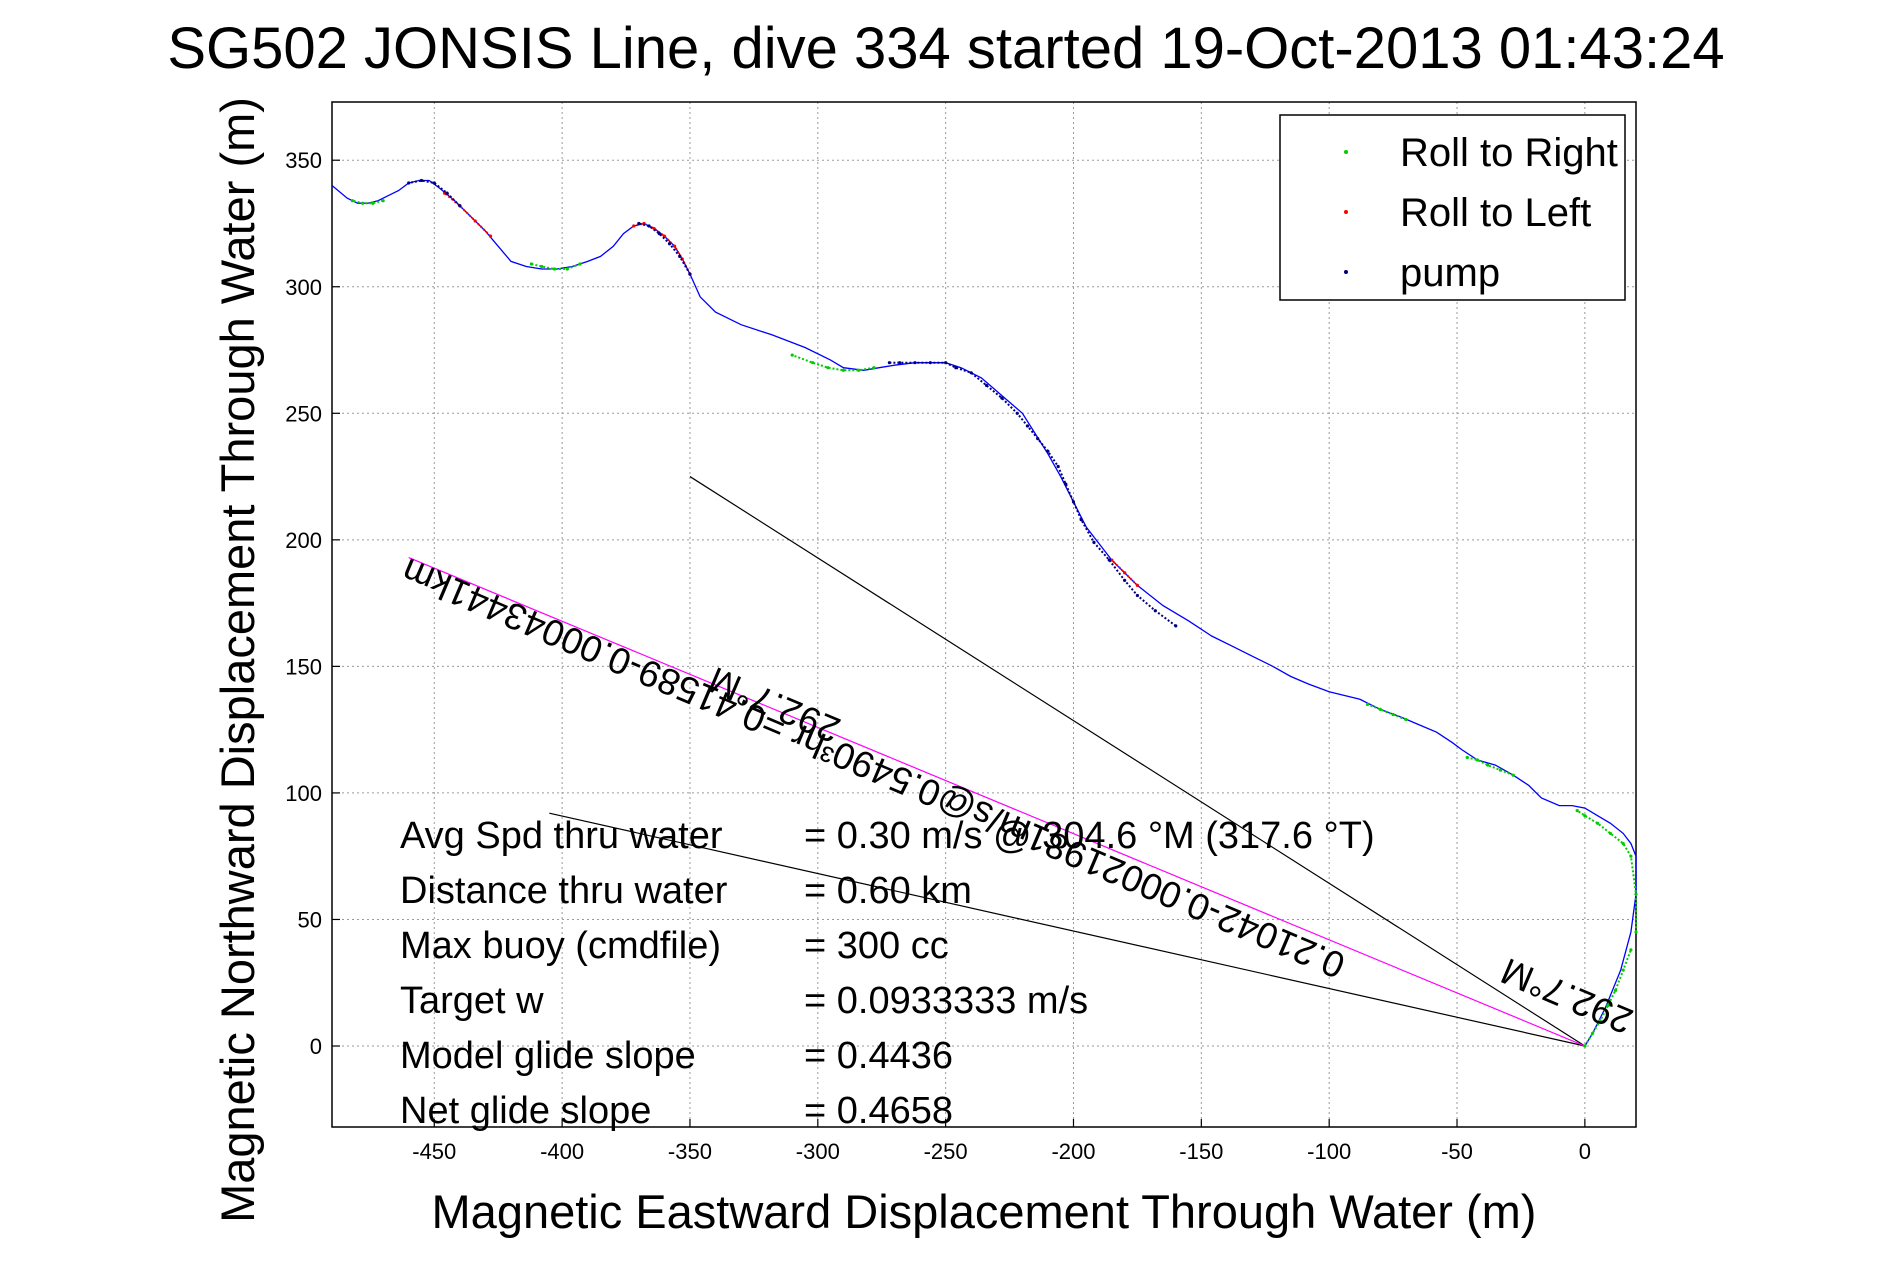  What do you see at coordinates (818, 1151) in the screenshot?
I see `x-tick-label: -300` at bounding box center [818, 1151].